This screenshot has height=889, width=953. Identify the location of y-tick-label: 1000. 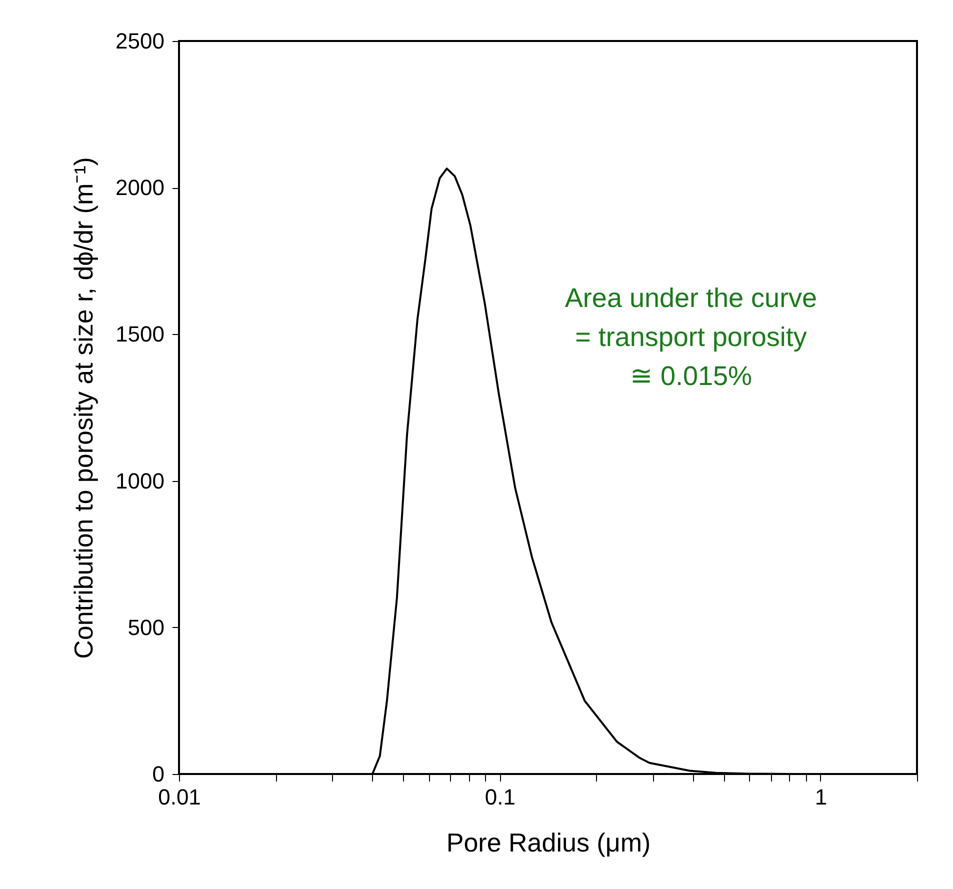
(140, 481).